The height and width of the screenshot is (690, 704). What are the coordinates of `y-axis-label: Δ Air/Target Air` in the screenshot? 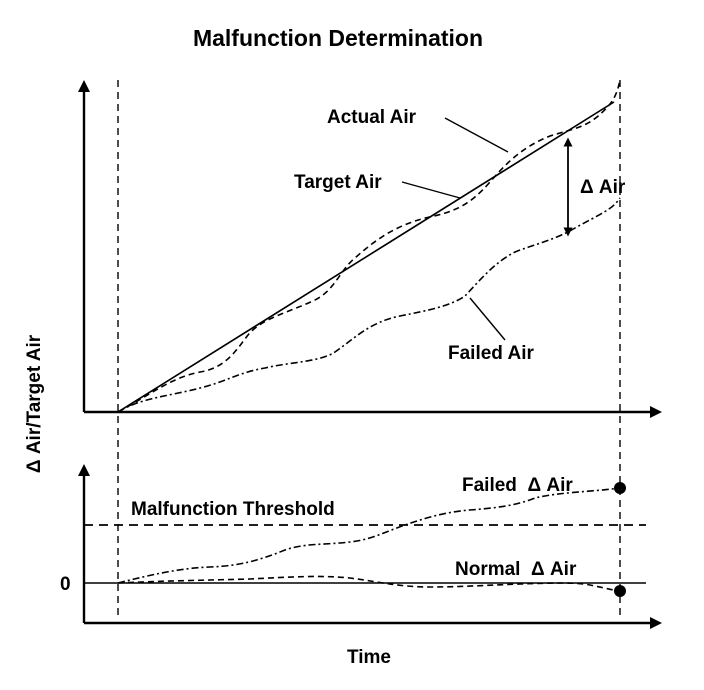 It's located at (34, 403).